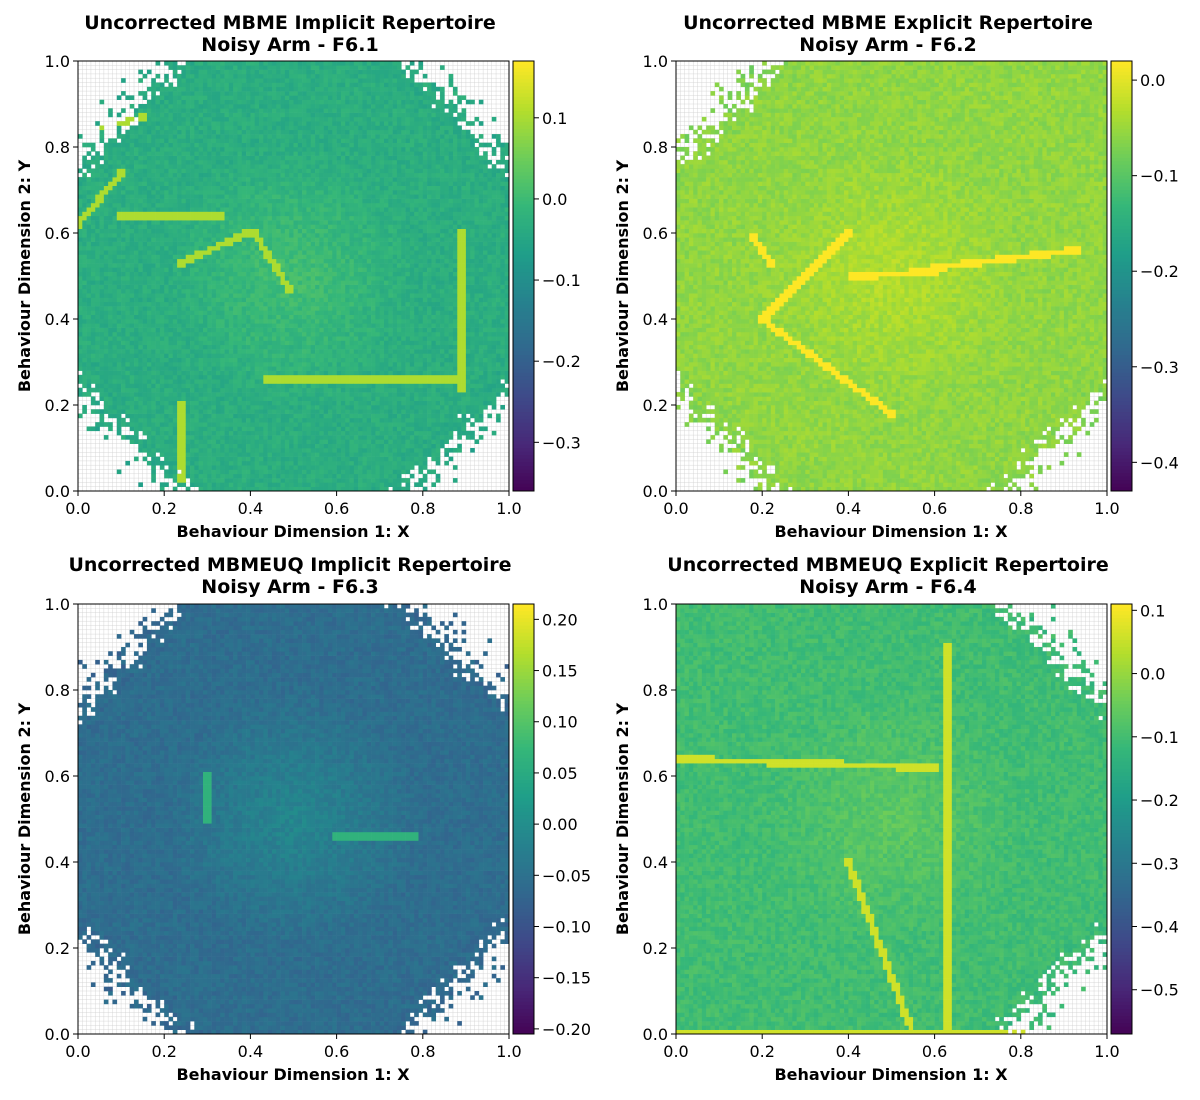 This screenshot has height=1100, width=1200. What do you see at coordinates (888, 23) in the screenshot?
I see `chart-title: Uncorrected MBME Explicit Repertoire` at bounding box center [888, 23].